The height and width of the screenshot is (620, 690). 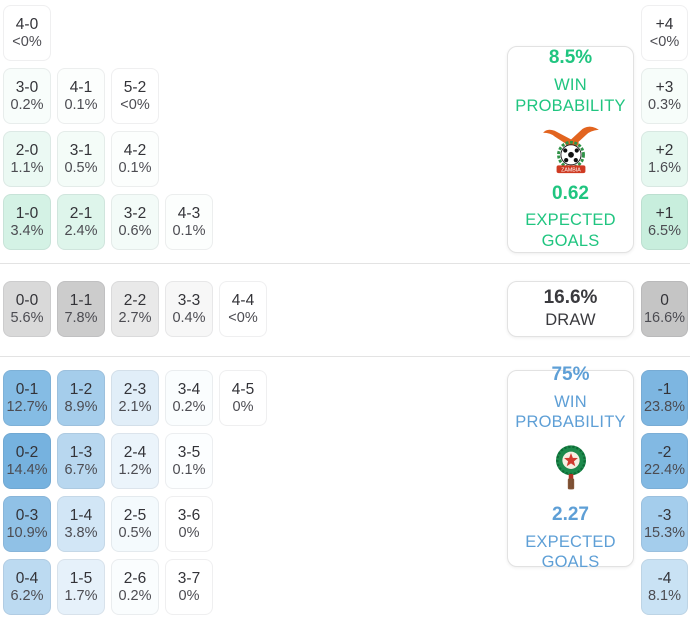 I want to click on score-probability: 6.7%, so click(x=81, y=469).